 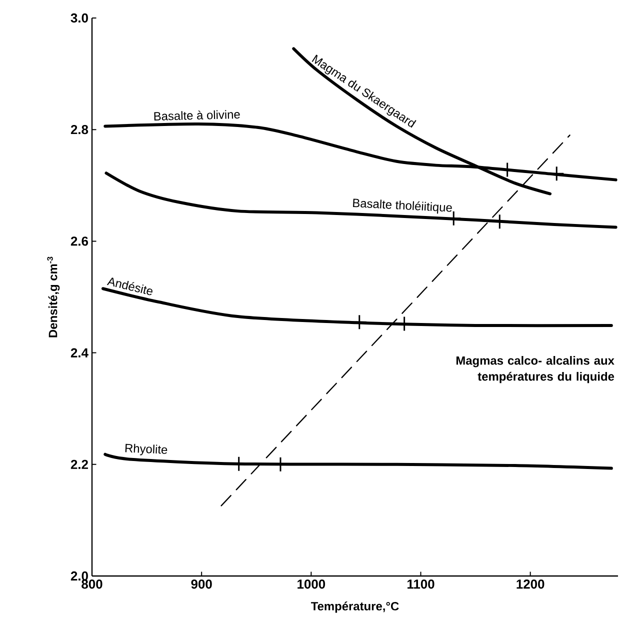 What do you see at coordinates (197, 115) in the screenshot?
I see `series-label: Basalte à olivine` at bounding box center [197, 115].